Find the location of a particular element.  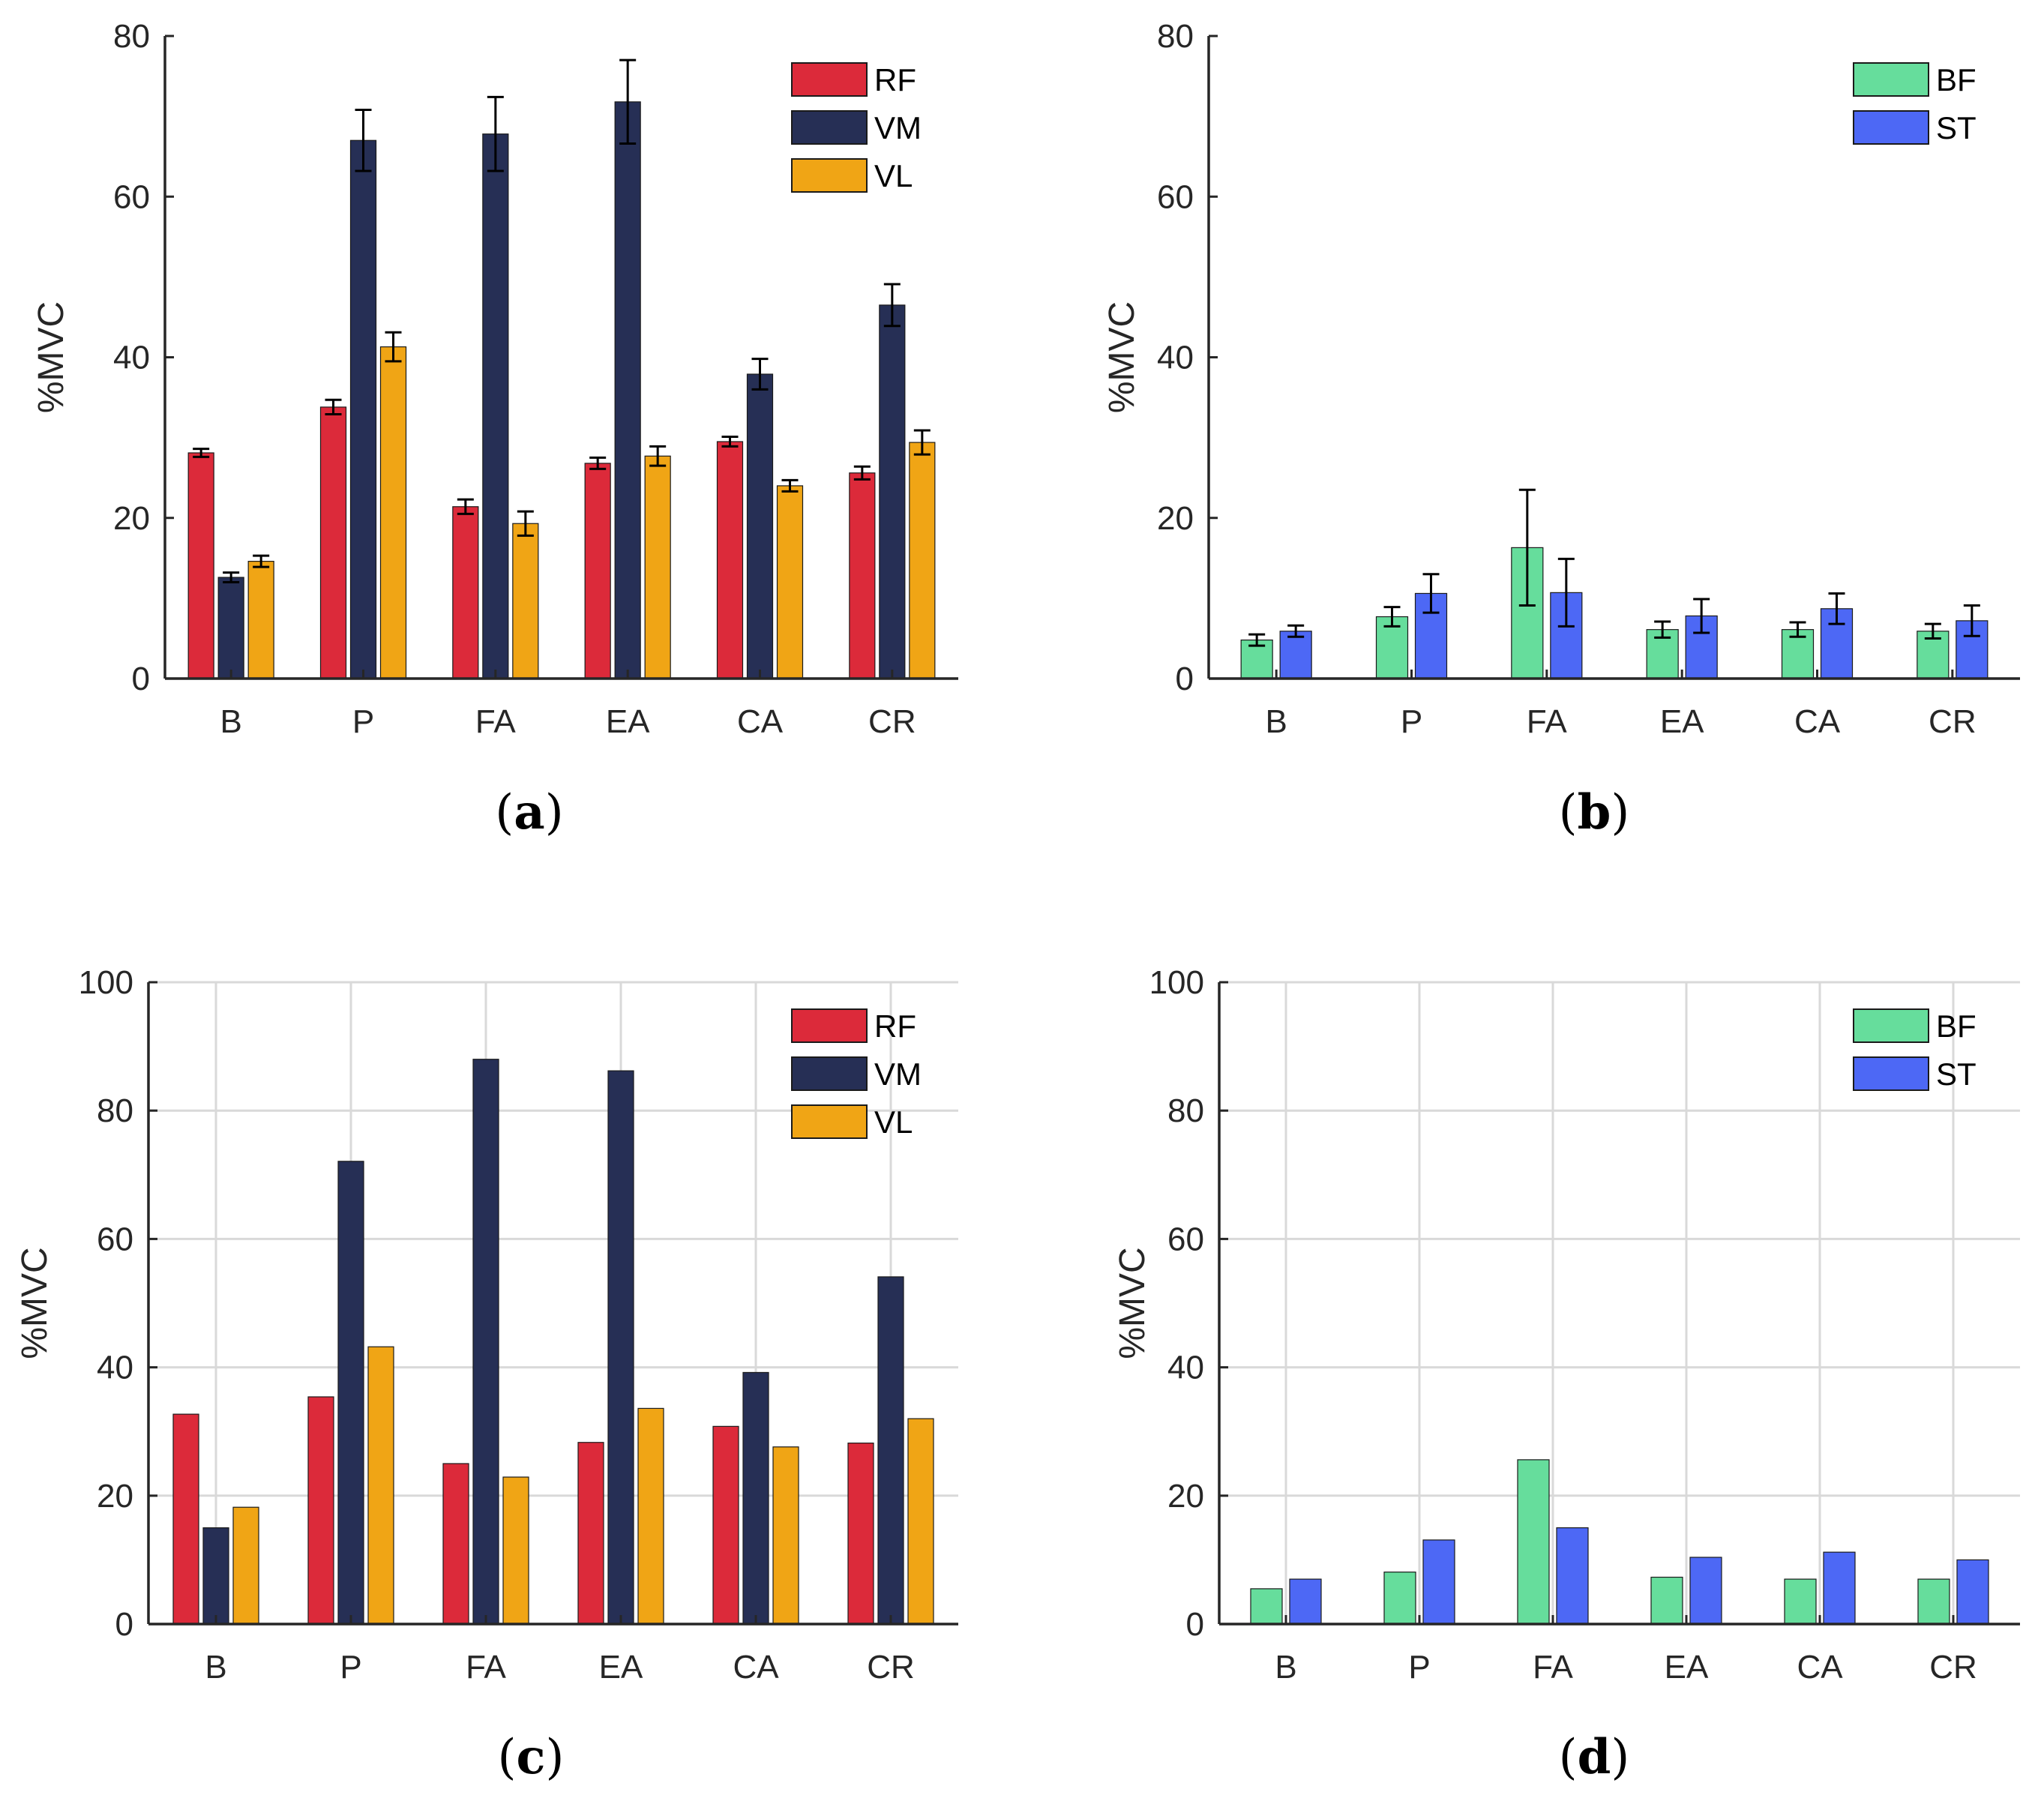

bar-ST-B is located at coordinates (1296, 655).